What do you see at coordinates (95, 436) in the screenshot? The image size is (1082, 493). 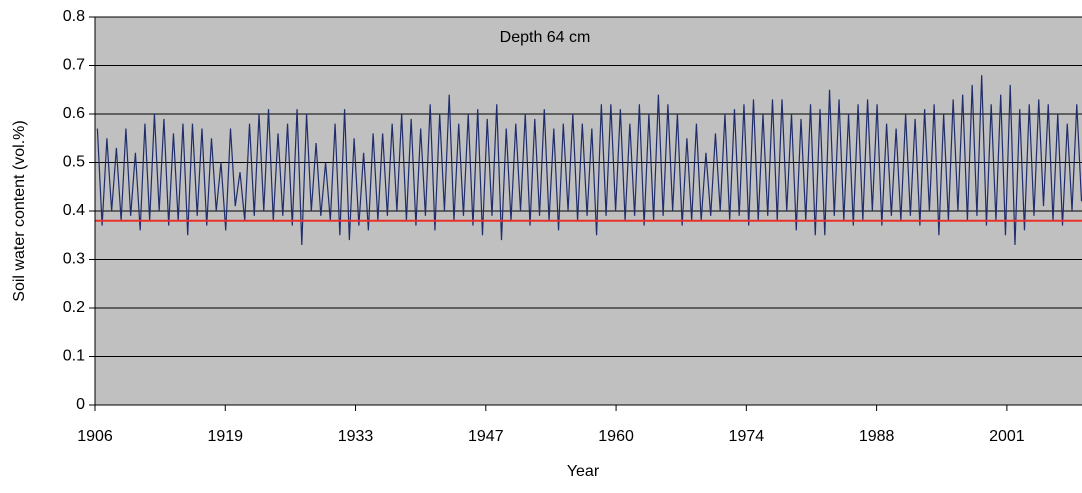 I see `x-tick-label: 1906` at bounding box center [95, 436].